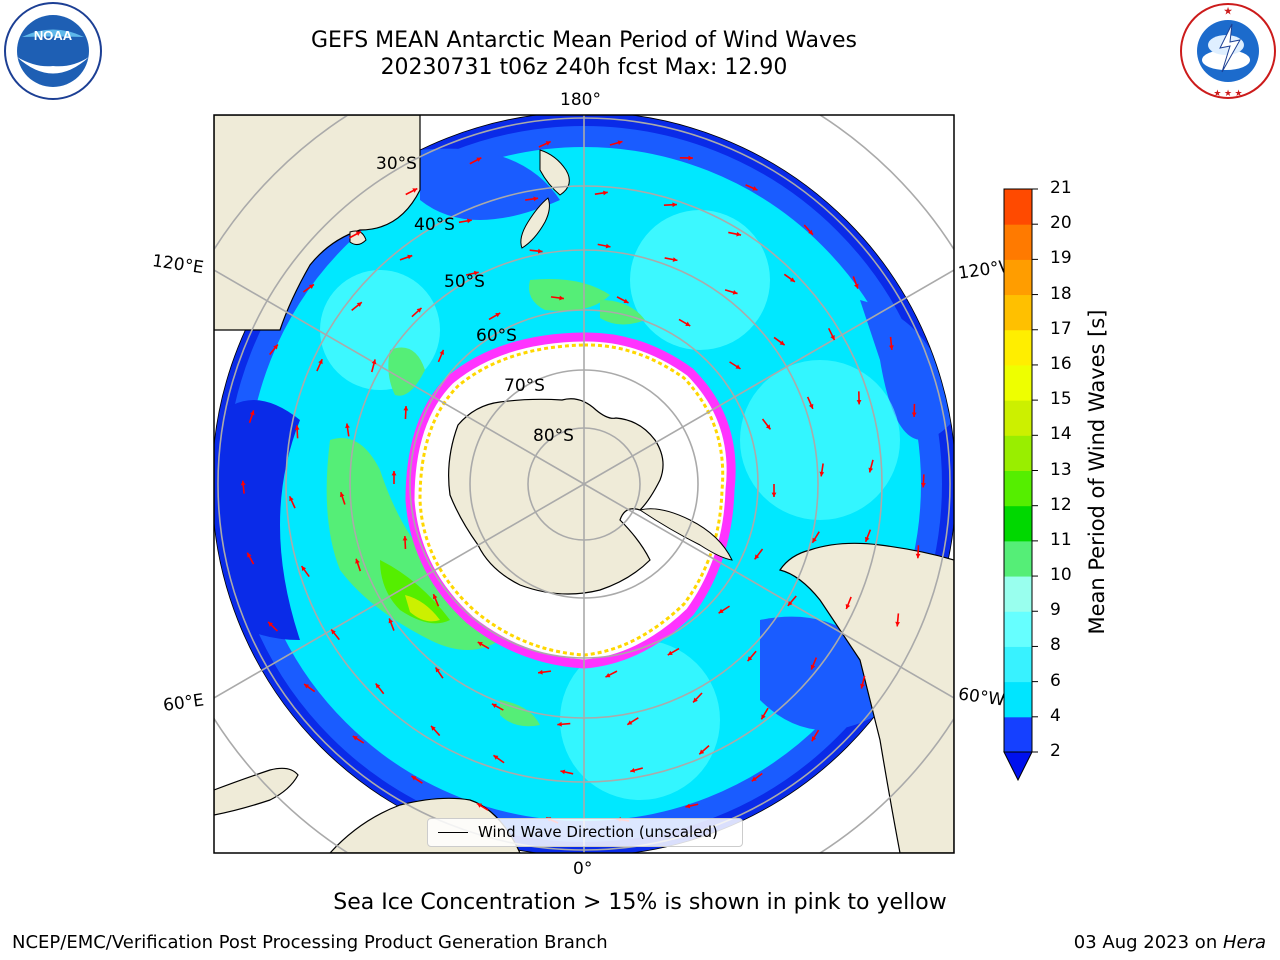  What do you see at coordinates (553, 436) in the screenshot?
I see `lat-label-80s: 80°S` at bounding box center [553, 436].